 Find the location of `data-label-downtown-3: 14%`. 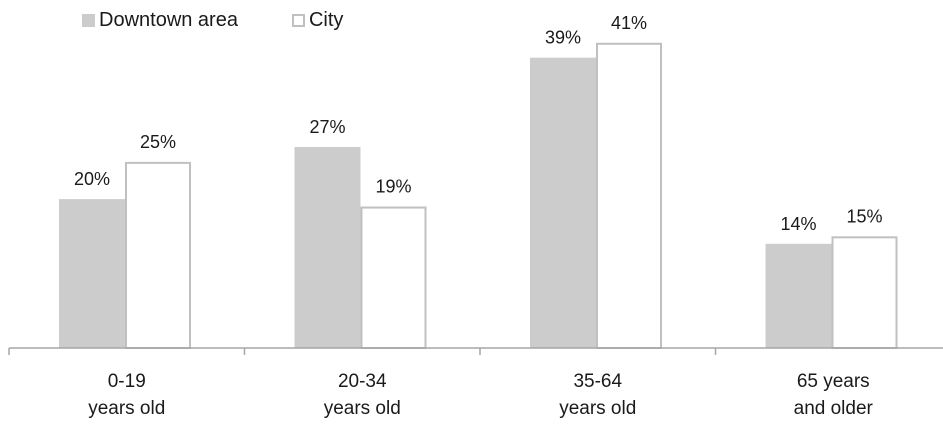

data-label-downtown-3: 14% is located at coordinates (798, 224).